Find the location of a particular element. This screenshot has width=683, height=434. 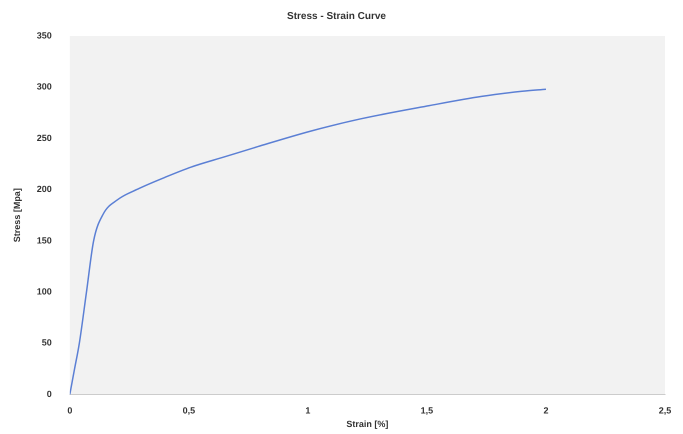

y-tick-label: 250 is located at coordinates (44, 137).